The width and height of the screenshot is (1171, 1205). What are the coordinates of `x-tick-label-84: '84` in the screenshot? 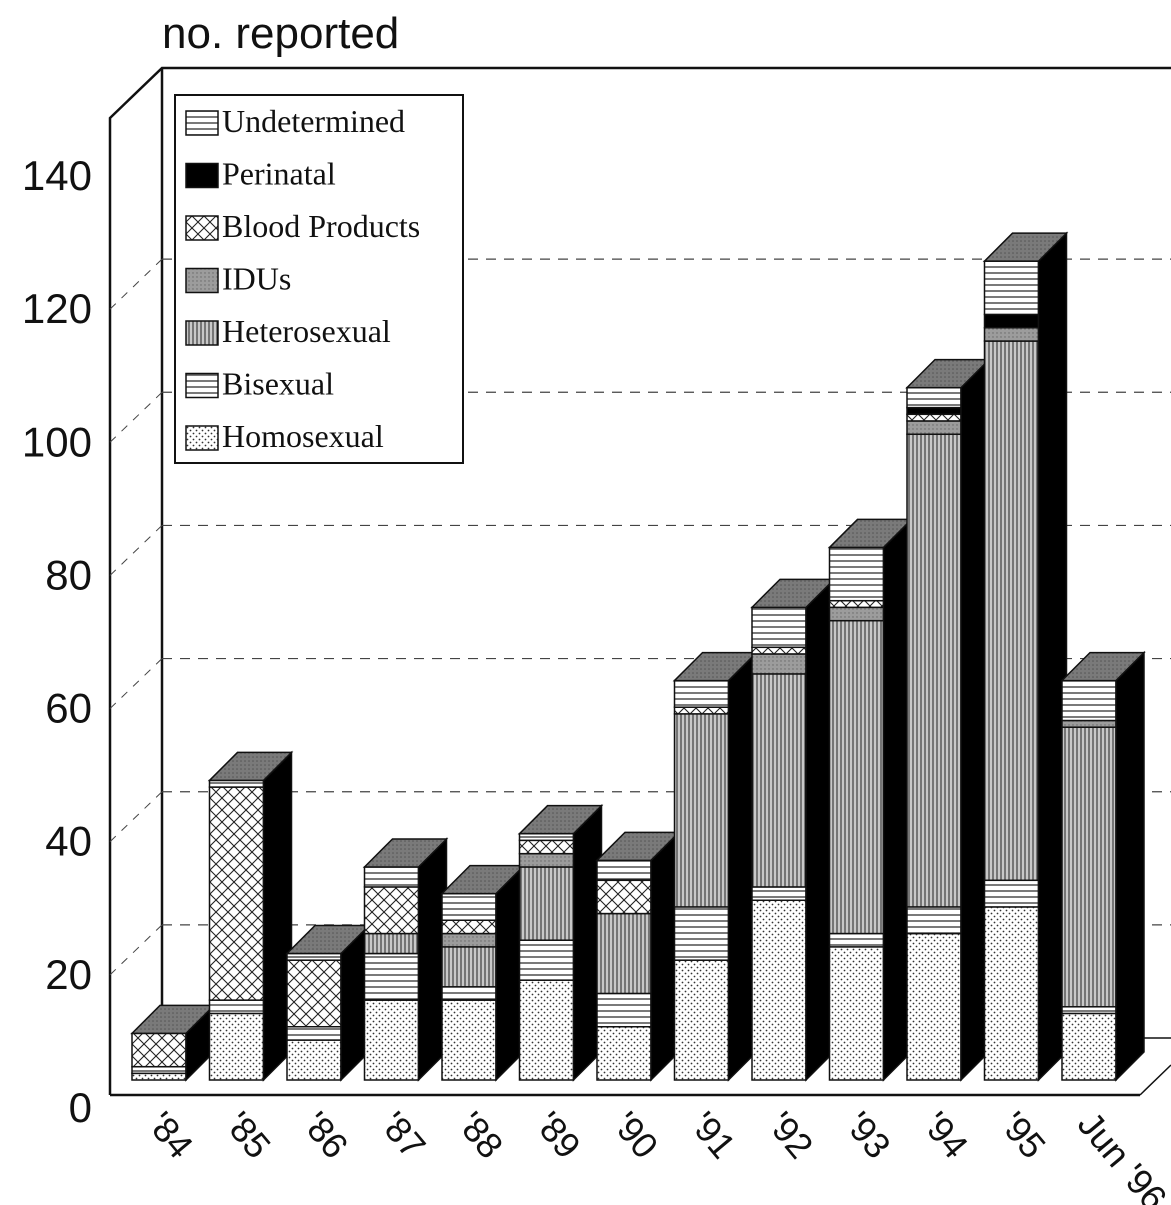 It's located at (171, 1135).